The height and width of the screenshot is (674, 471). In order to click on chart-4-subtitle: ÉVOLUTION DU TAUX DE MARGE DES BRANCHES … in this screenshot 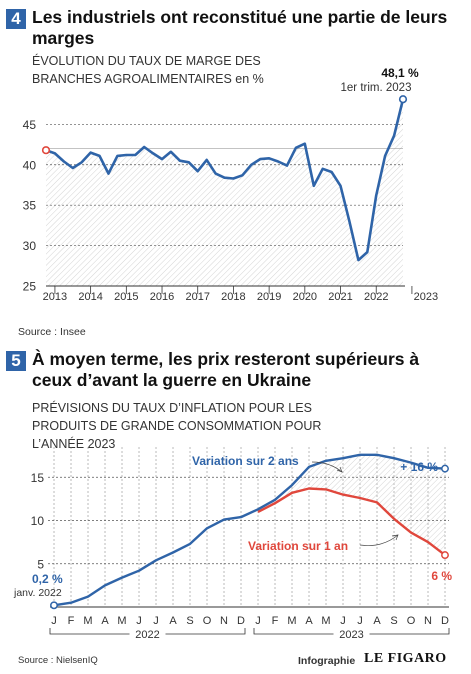, I will do `click(148, 70)`.